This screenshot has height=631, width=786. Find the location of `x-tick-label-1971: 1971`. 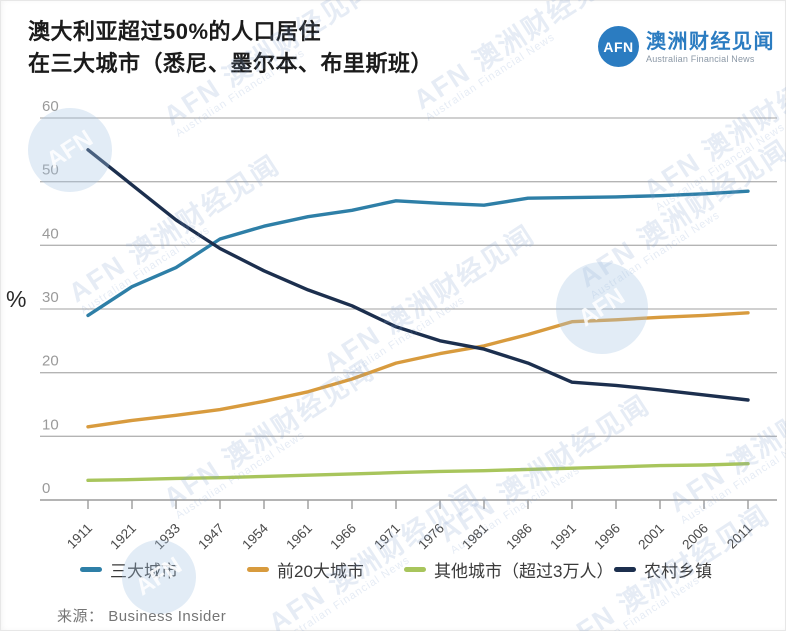

x-tick-label-1971: 1971 is located at coordinates (387, 537).